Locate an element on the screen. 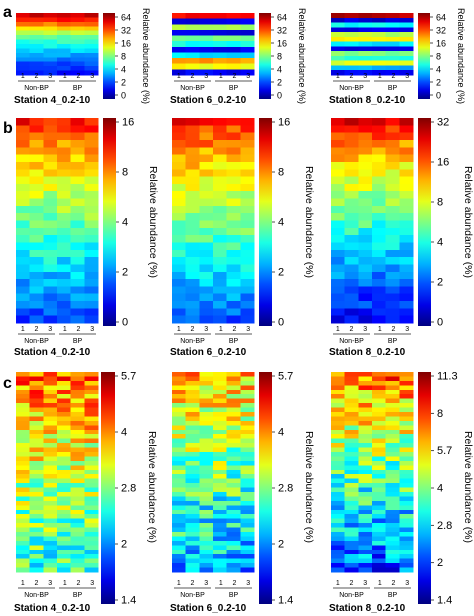  column-label: 3 is located at coordinates (92, 76).